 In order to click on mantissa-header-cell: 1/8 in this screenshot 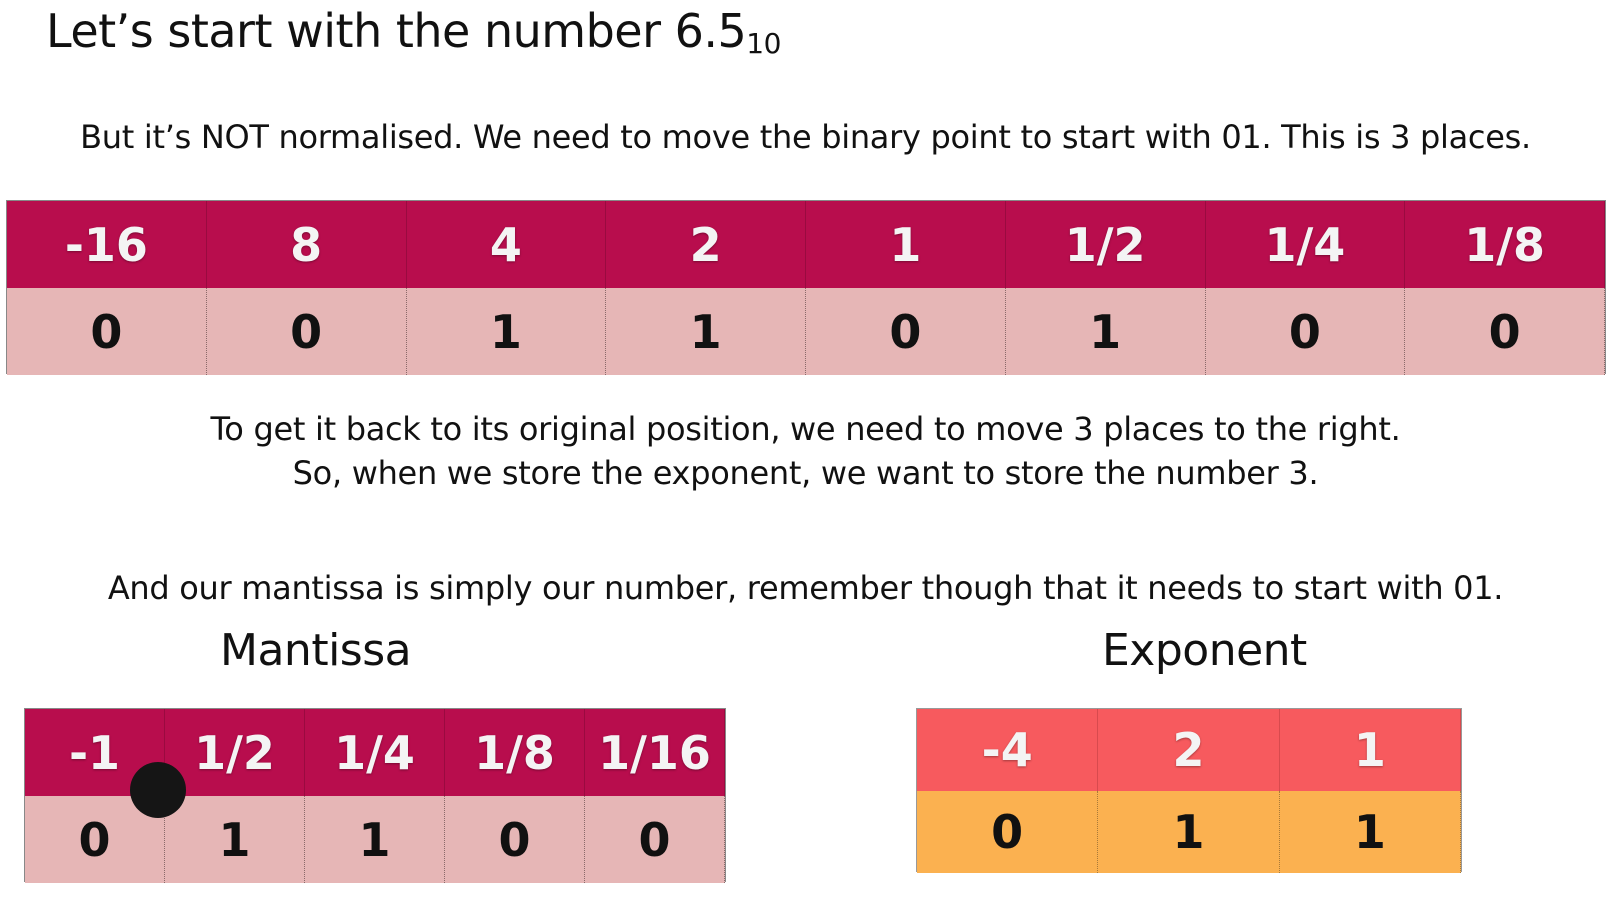, I will do `click(515, 752)`.